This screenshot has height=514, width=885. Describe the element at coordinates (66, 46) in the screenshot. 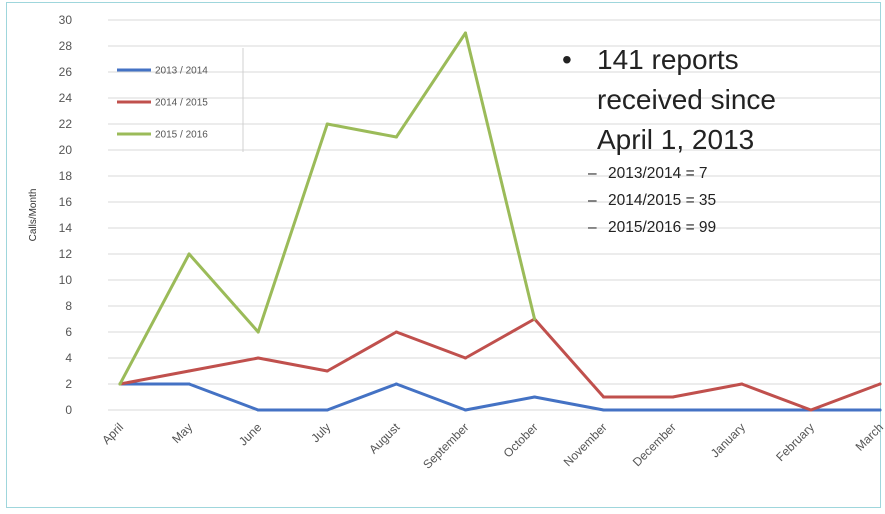

I see `y-tick-label: 28` at that location.